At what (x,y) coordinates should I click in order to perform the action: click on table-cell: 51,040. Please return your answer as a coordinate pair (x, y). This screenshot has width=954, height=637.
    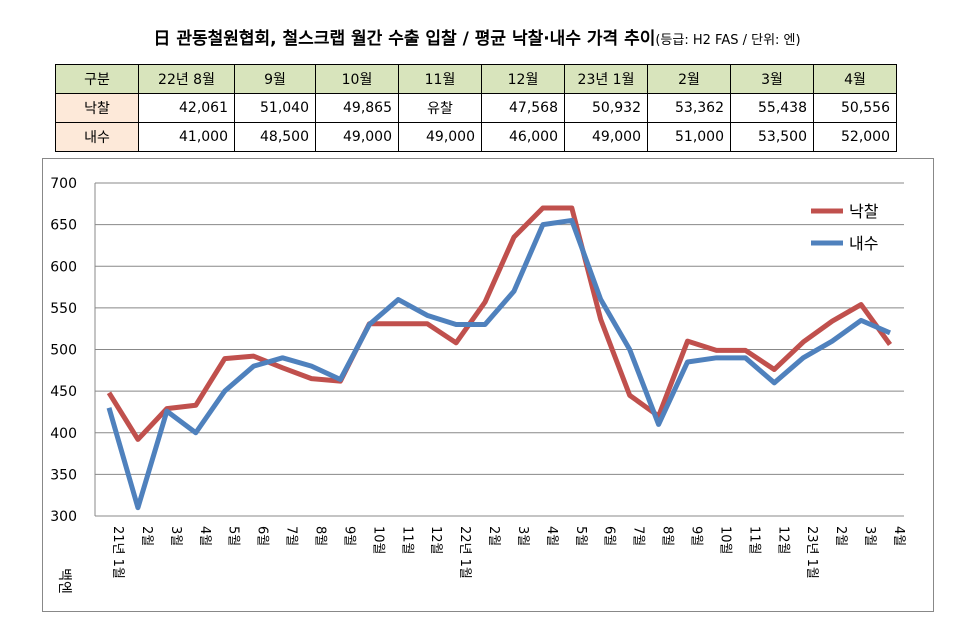
    Looking at the image, I should click on (275, 108).